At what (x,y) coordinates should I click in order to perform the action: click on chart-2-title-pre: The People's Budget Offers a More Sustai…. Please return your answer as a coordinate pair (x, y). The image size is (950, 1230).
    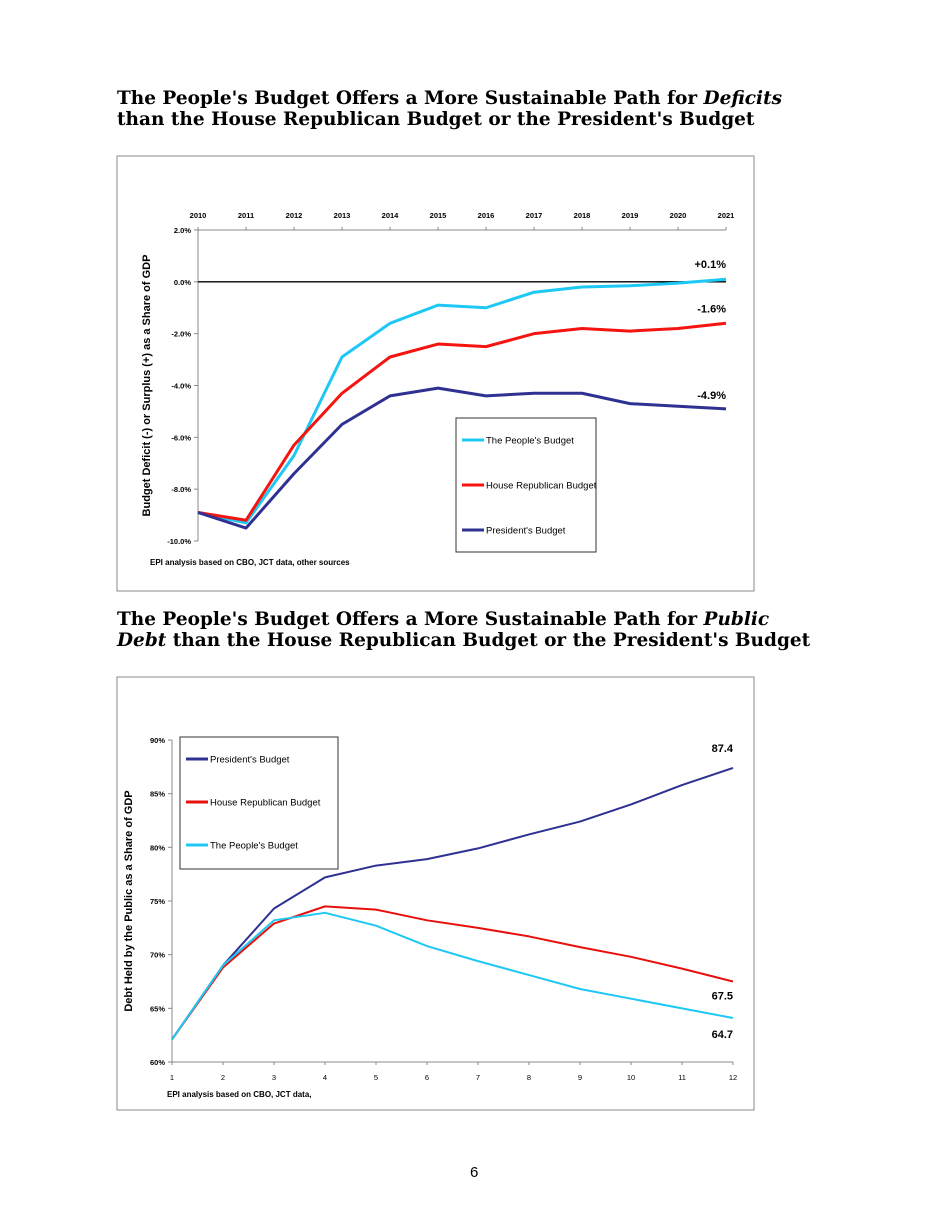
    Looking at the image, I should click on (410, 619).